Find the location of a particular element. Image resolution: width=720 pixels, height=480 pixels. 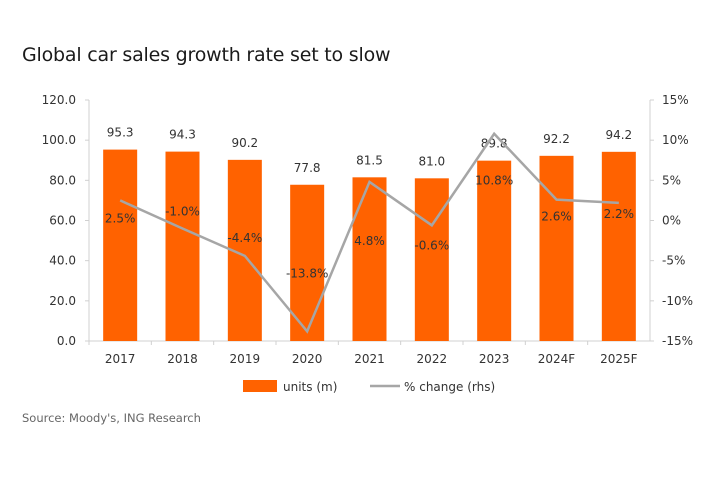

left-tick-label: 100.0 is located at coordinates (59, 140).